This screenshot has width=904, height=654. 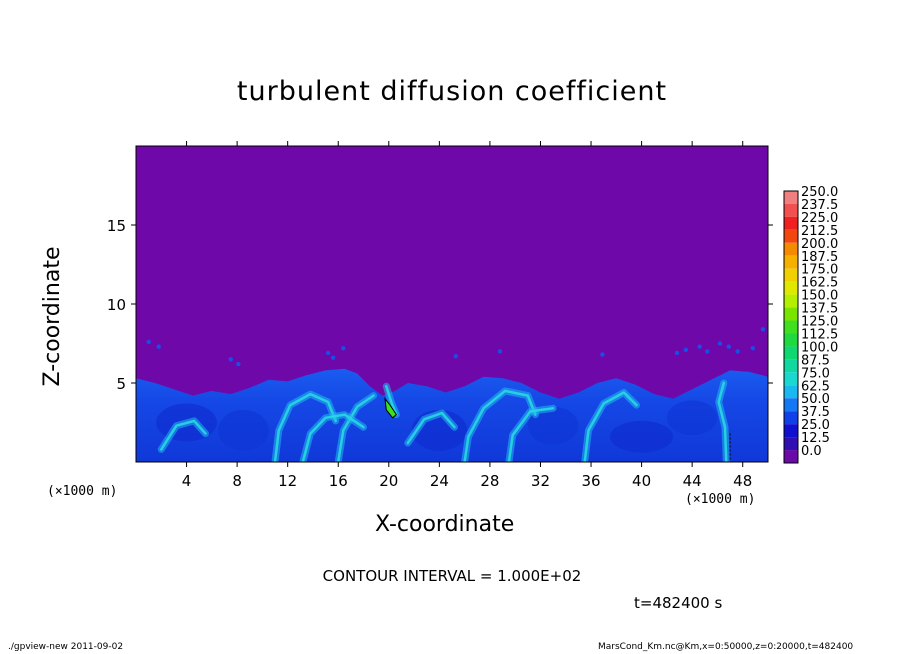 I want to click on colorbar-label: 250.0, so click(x=819, y=192).